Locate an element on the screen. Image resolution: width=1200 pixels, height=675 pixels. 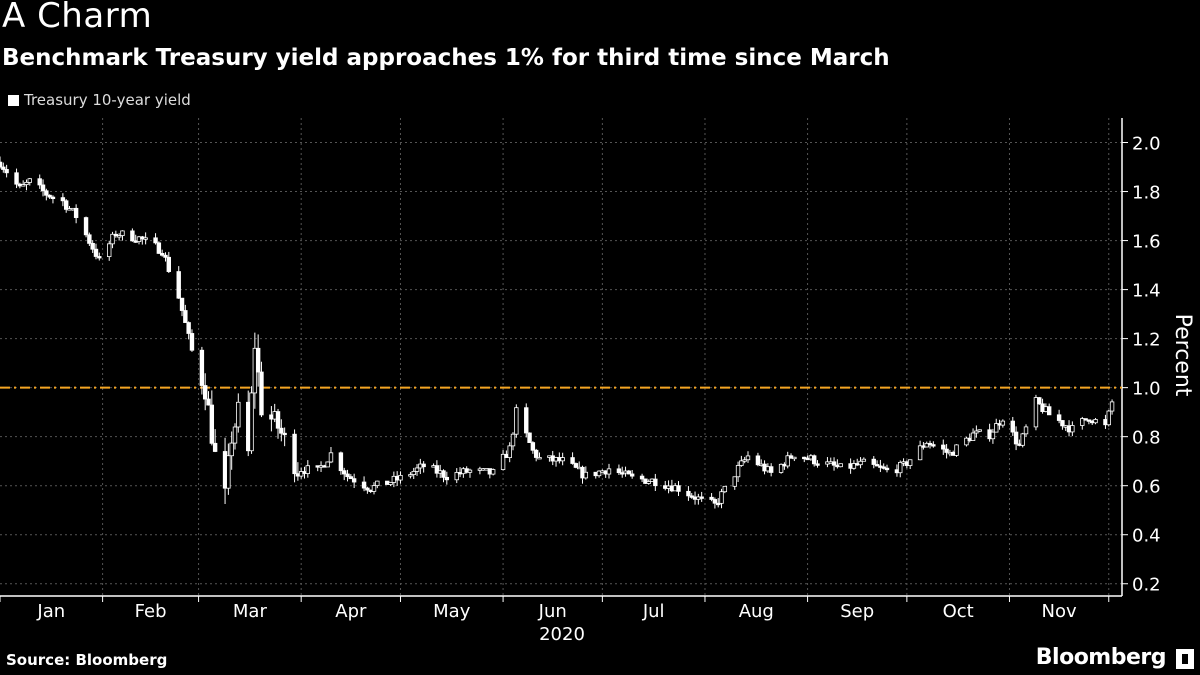
legend-label: Treasury 10-year yield is located at coordinates (107, 100).